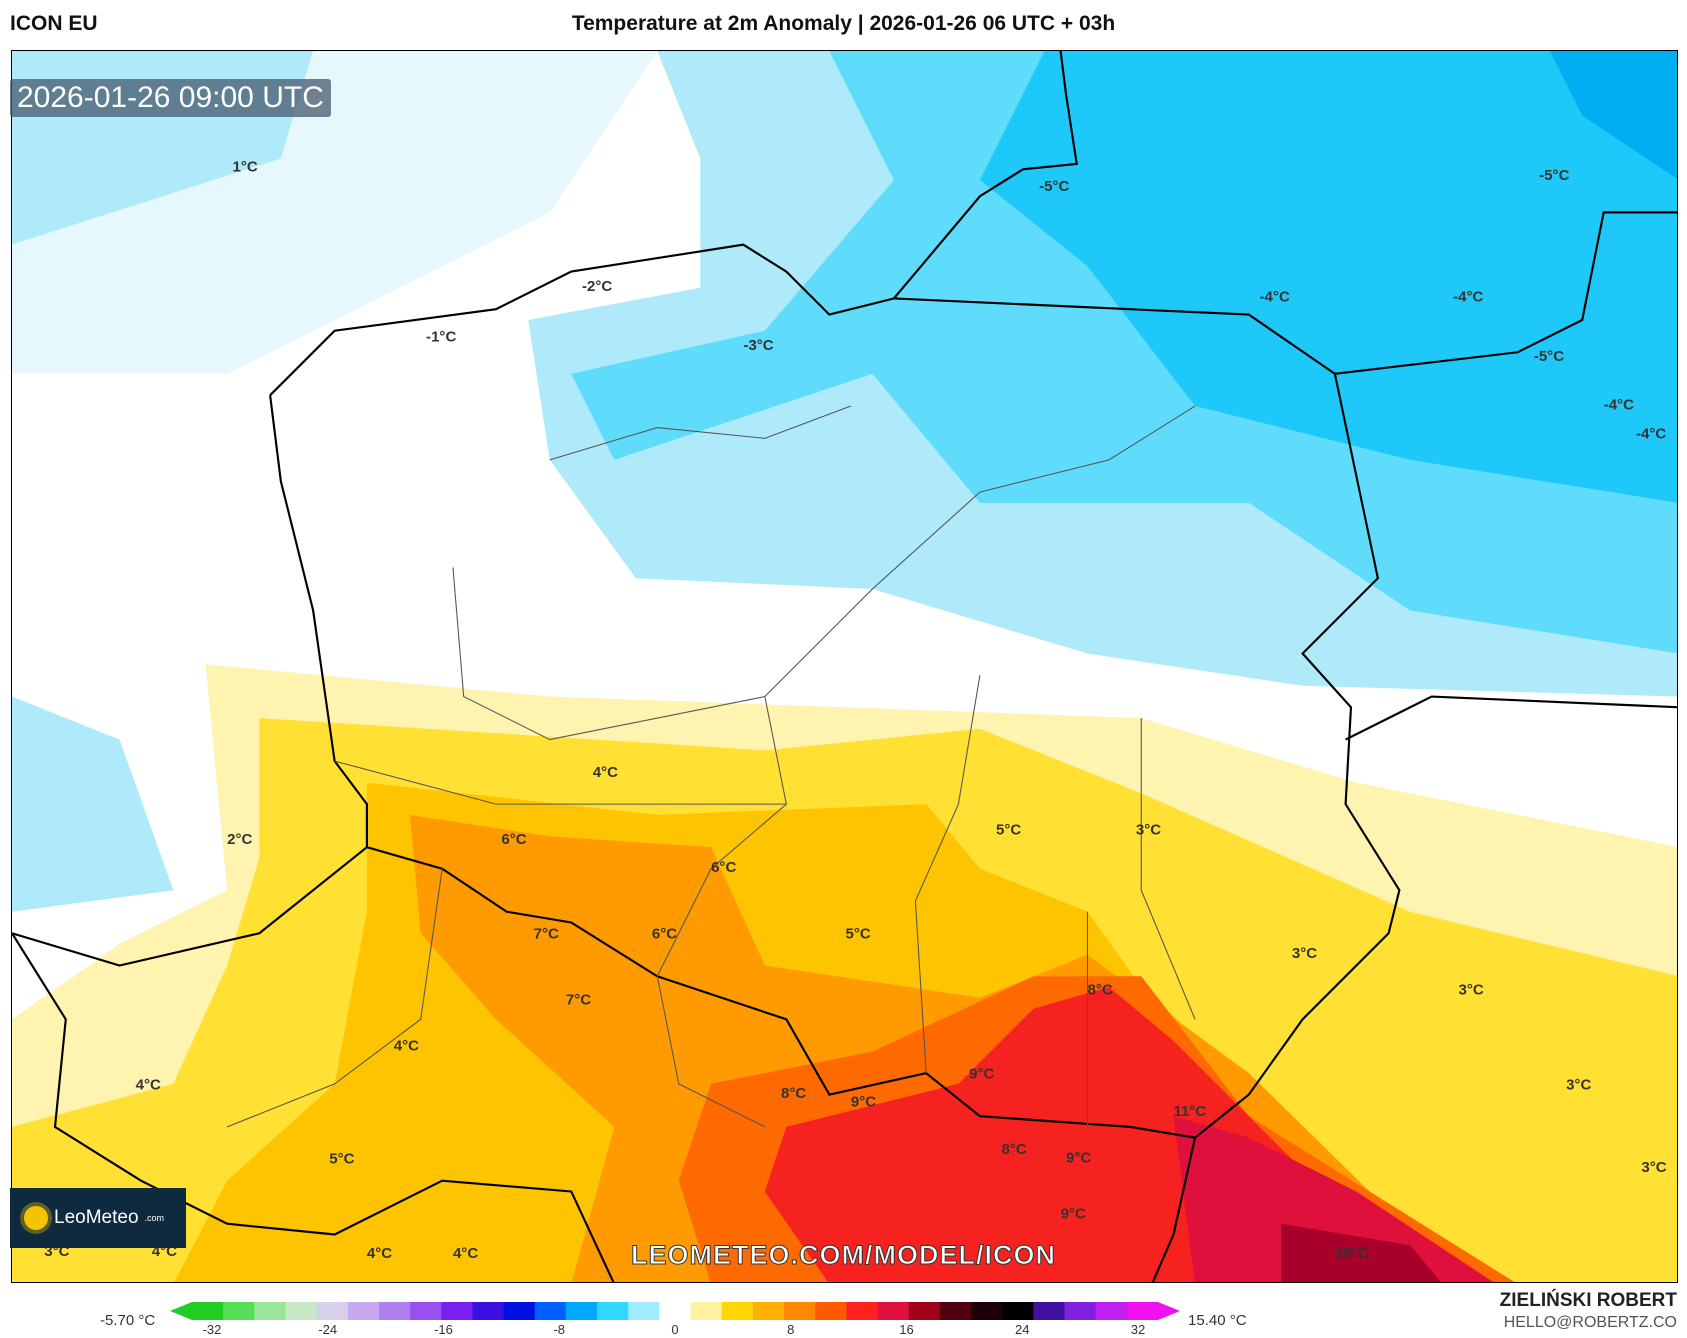 The image size is (1687, 1338). Describe the element at coordinates (128, 1320) in the screenshot. I see `colorbar-min-label: -5.70 °C` at that location.